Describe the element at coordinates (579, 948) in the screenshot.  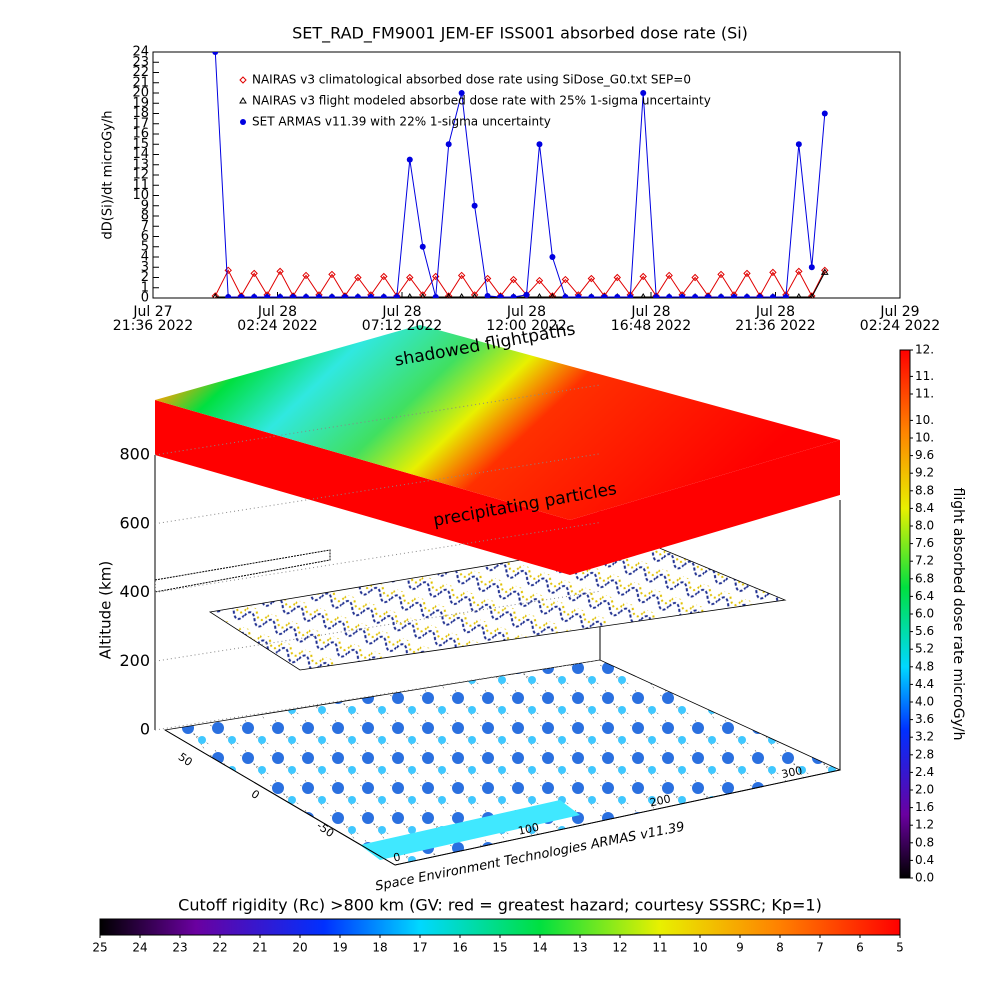
I see `colorbar-tick-label: 13` at that location.